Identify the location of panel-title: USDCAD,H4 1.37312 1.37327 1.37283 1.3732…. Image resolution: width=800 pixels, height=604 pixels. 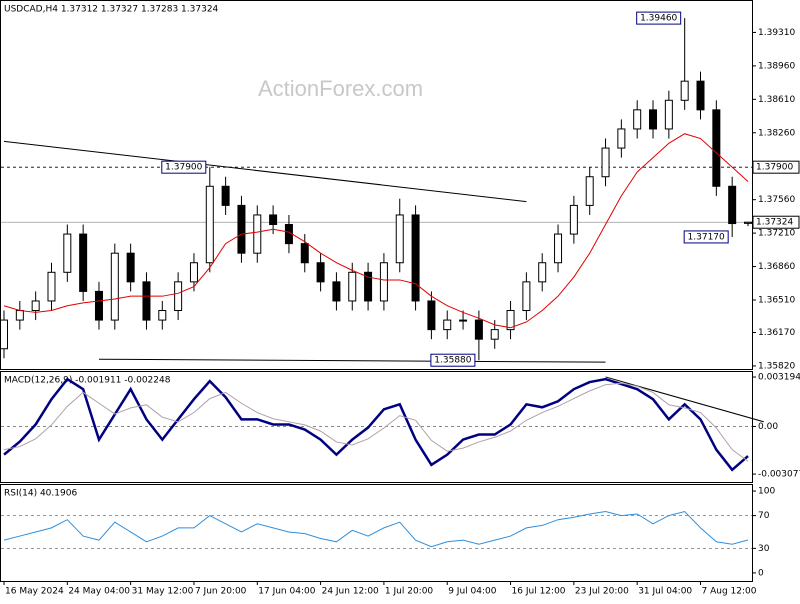
(111, 10).